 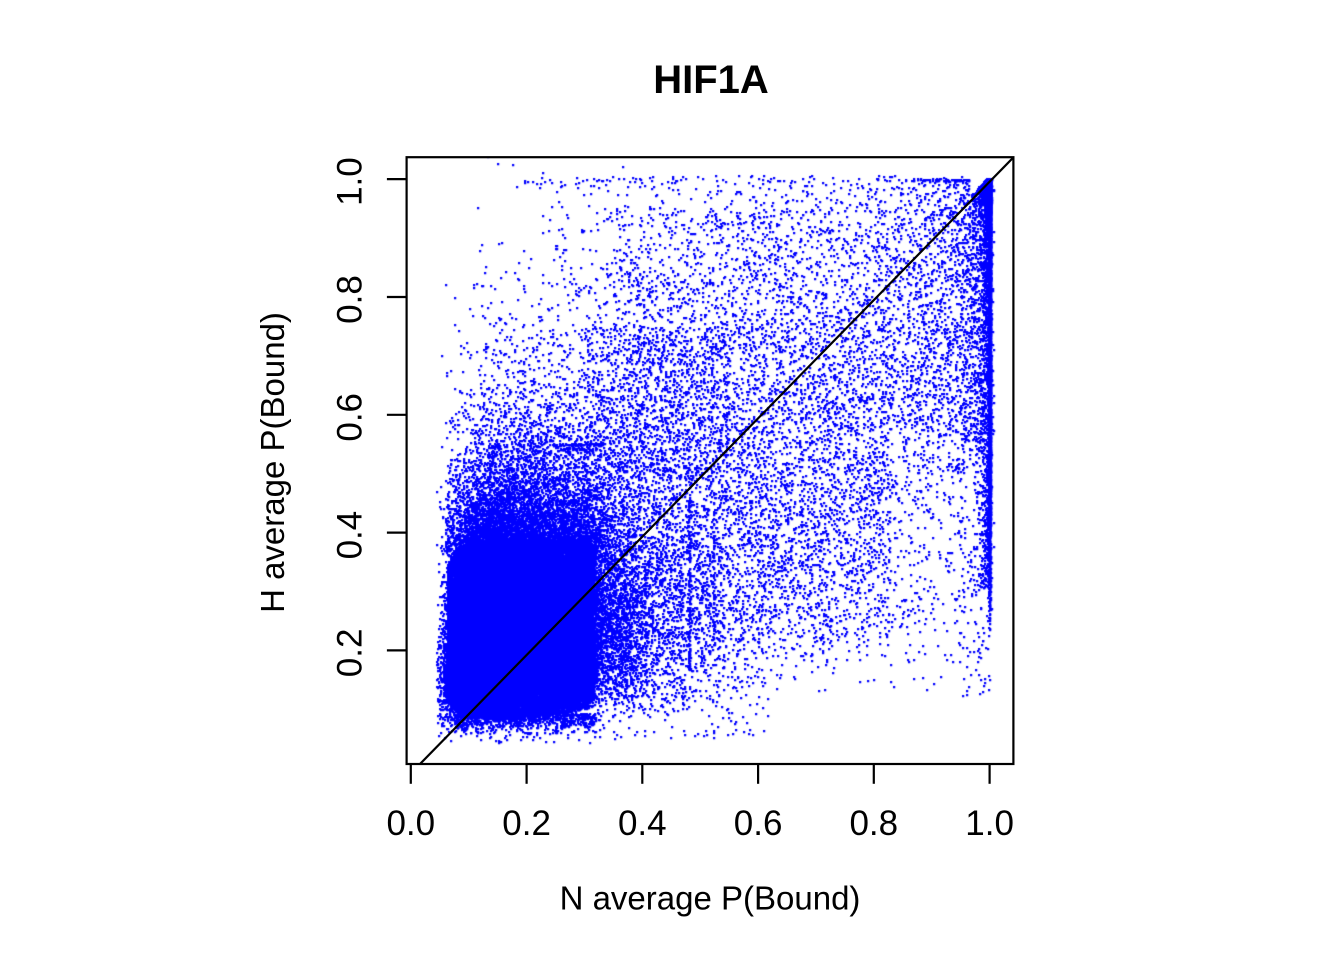 What do you see at coordinates (711, 80) in the screenshot?
I see `svg-text: HIF1A` at bounding box center [711, 80].